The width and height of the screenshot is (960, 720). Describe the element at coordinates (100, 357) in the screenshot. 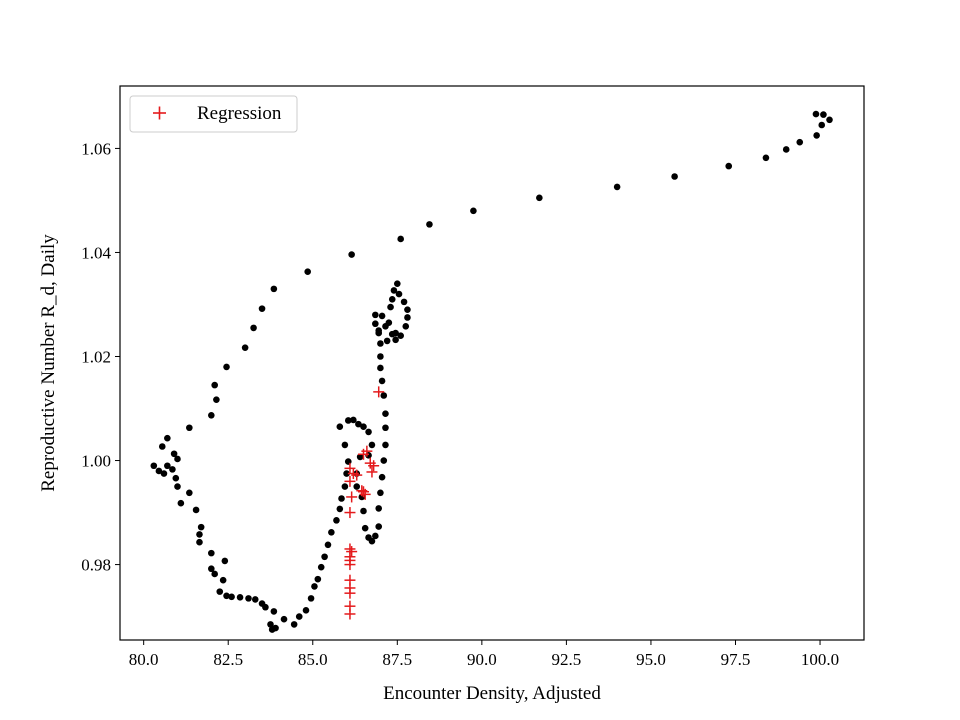

I see `y-axis-ticks: 0.98 1.00 1.02 1.04 1.06` at that location.